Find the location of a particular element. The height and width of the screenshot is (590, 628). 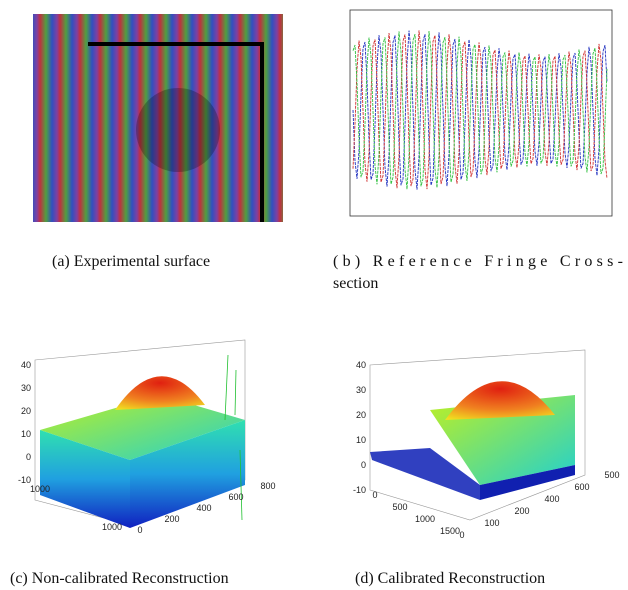

caption: (a) Experimental surface is located at coordinates (131, 261).